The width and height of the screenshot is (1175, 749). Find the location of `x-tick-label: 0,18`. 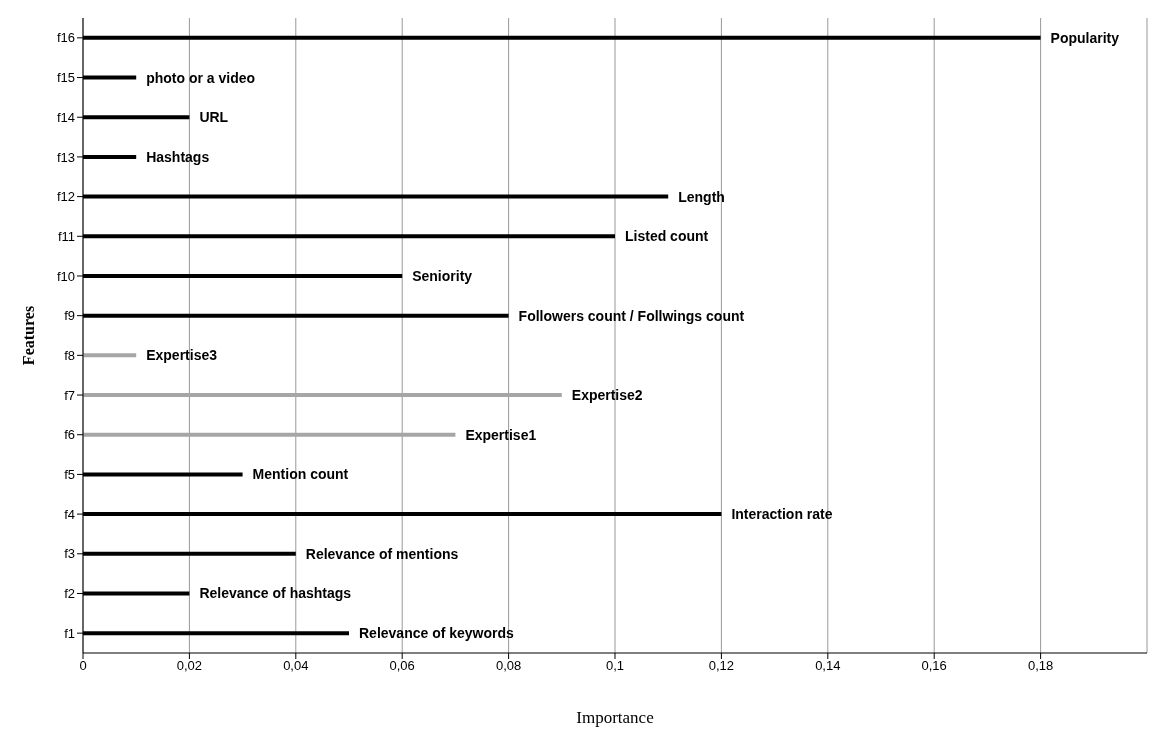

x-tick-label: 0,18 is located at coordinates (1040, 666).